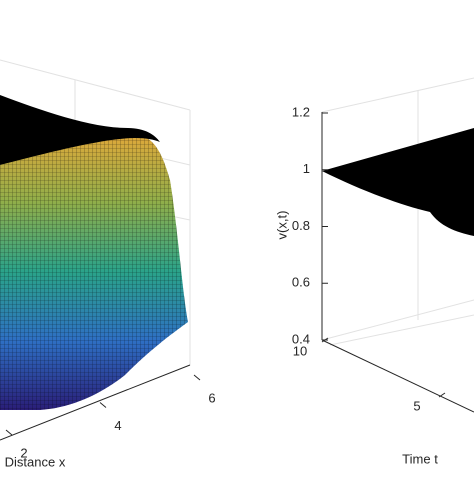  Describe the element at coordinates (301, 282) in the screenshot. I see `z-tick-label: 0.6` at that location.